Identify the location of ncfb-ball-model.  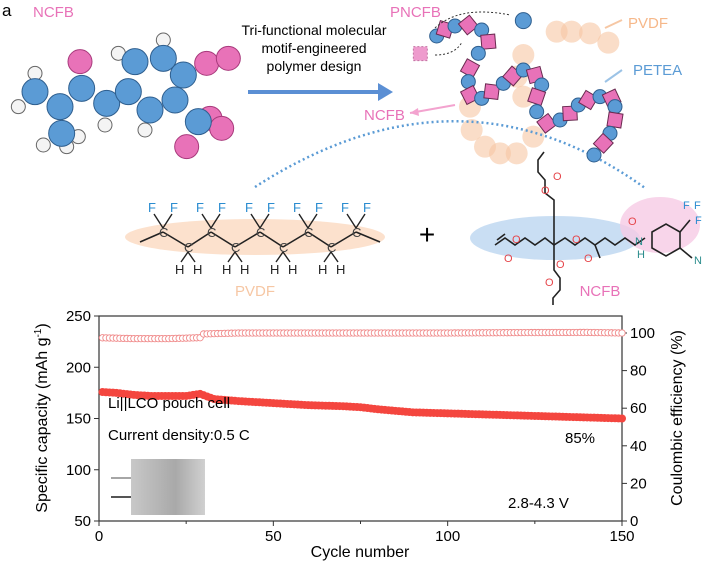
(125, 96).